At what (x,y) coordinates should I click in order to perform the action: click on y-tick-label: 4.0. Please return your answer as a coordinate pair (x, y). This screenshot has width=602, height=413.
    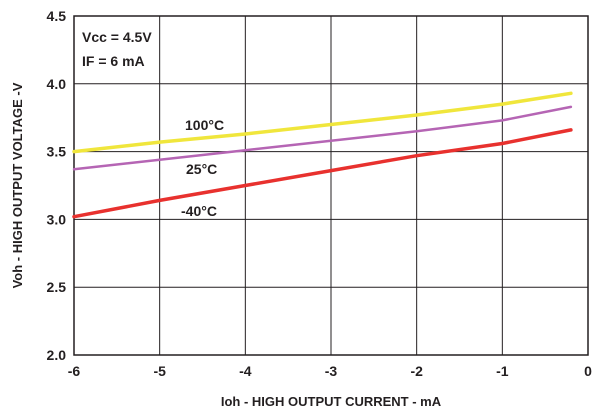
    Looking at the image, I should click on (57, 84).